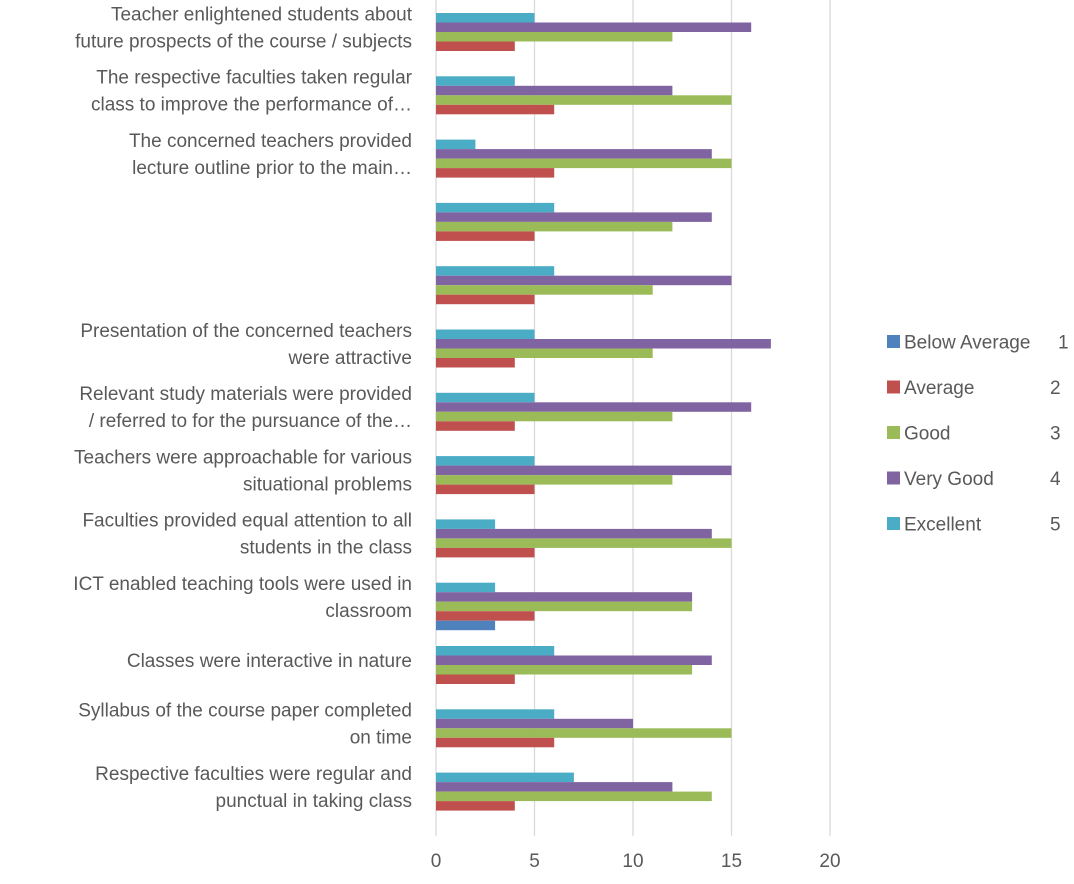 This screenshot has width=1074, height=884. What do you see at coordinates (243, 457) in the screenshot?
I see `category-label: Teachers were approachable for various` at bounding box center [243, 457].